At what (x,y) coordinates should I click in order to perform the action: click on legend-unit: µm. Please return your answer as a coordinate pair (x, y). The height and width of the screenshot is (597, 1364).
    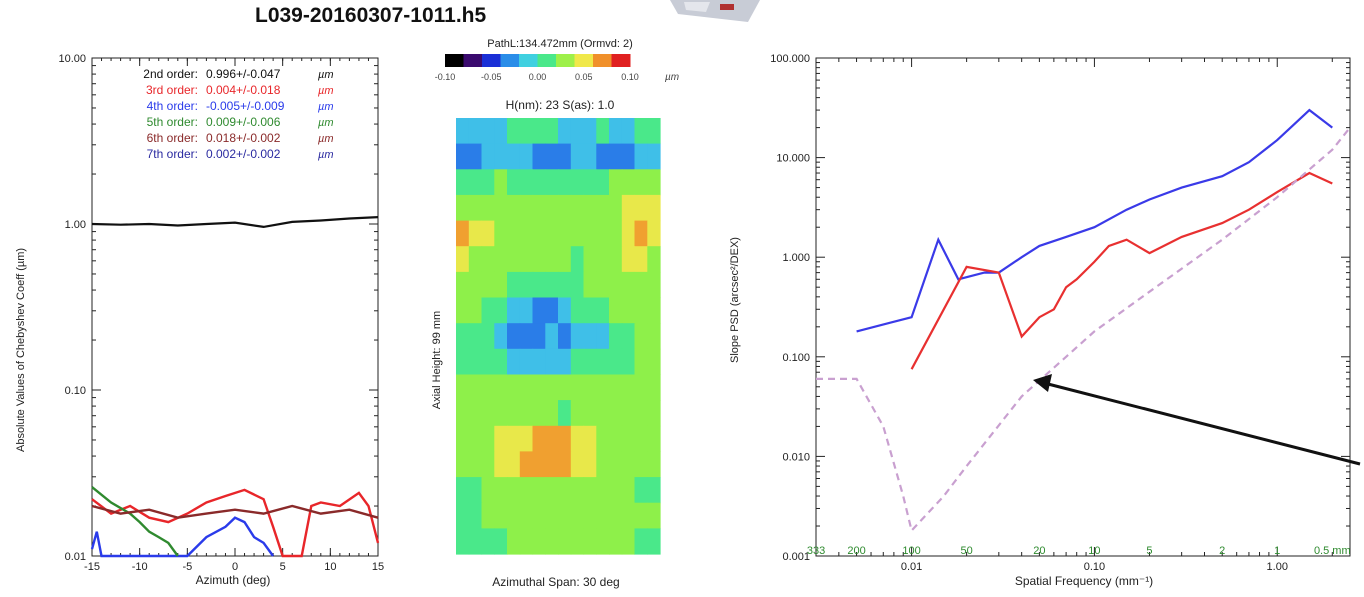
    Looking at the image, I should click on (326, 75).